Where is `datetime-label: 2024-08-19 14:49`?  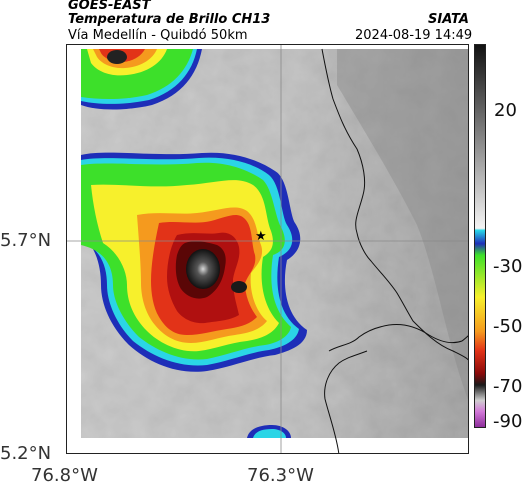
datetime-label: 2024-08-19 14:49 is located at coordinates (414, 35).